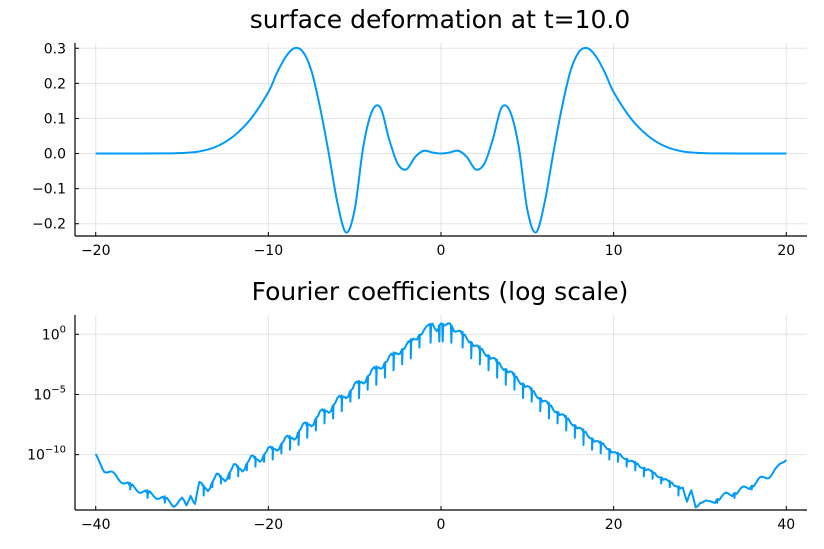 This screenshot has height=549, width=824. I want to click on title-fourier-coefficients: Fourier coefficients (log scale), so click(440, 291).